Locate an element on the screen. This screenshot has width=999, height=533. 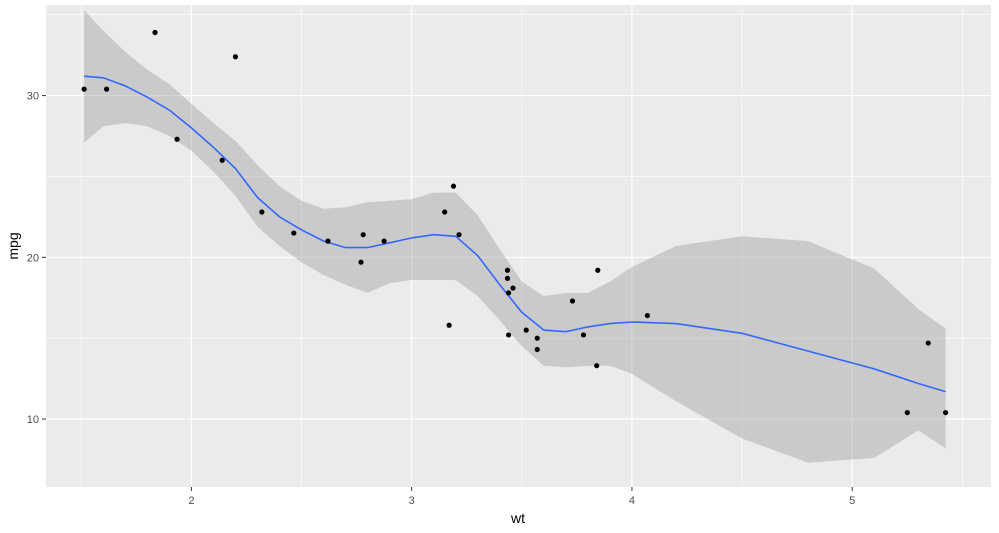
y-axis-ticks: 10 20 30 is located at coordinates (36, 258).